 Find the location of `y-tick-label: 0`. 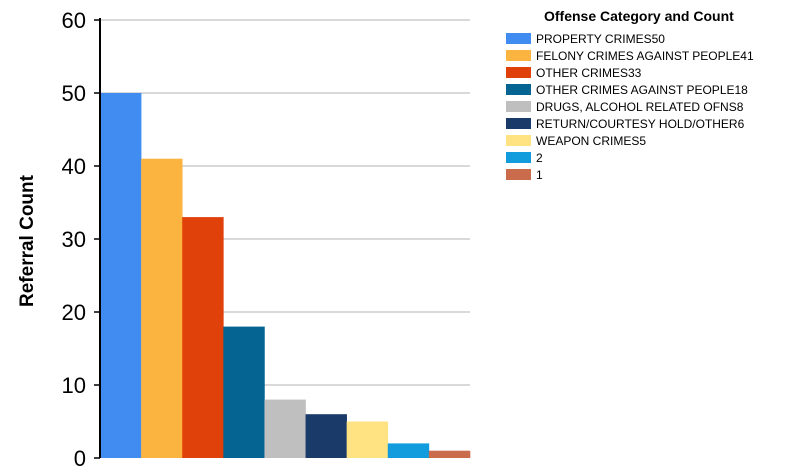

y-tick-label: 0 is located at coordinates (80, 456).